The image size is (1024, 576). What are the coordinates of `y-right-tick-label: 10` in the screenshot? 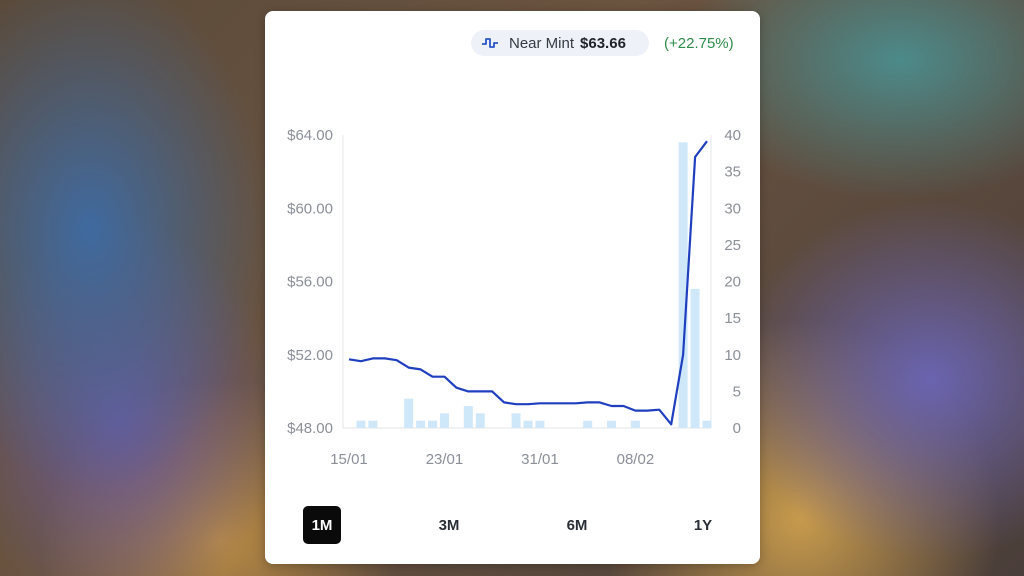 It's located at (732, 355).